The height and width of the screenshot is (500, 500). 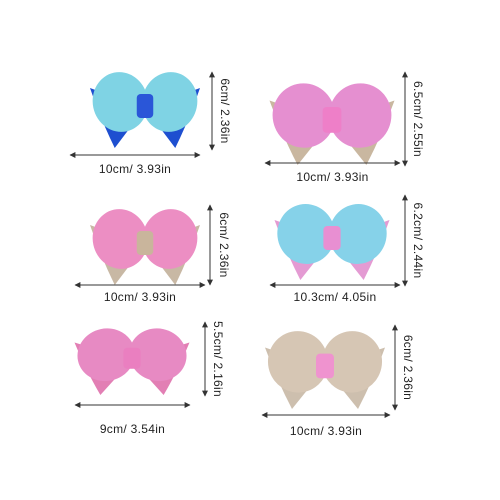 What do you see at coordinates (218, 359) in the screenshot?
I see `height-label: 5.5cm/ 2.16in` at bounding box center [218, 359].